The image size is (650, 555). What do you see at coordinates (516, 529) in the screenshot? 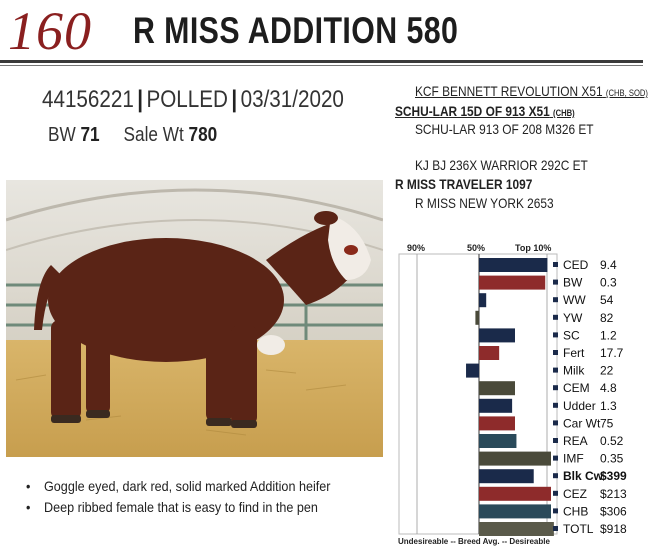
I see `epd-bar-totl` at bounding box center [516, 529].